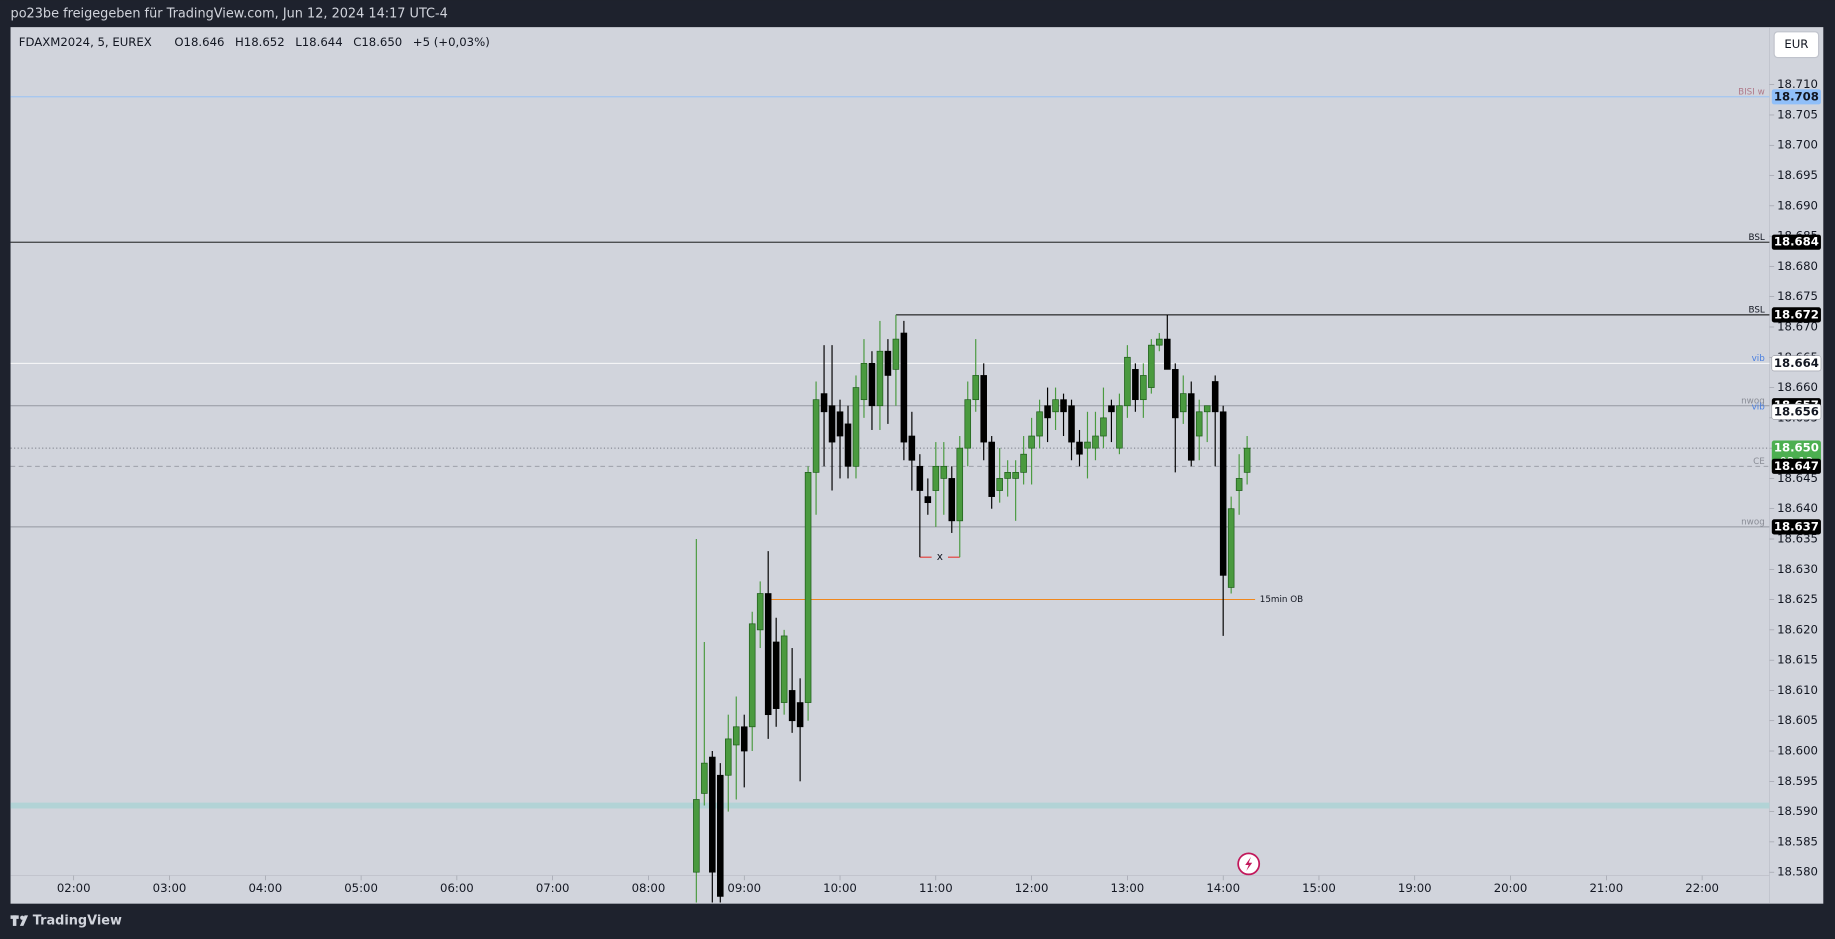 Image resolution: width=1835 pixels, height=939 pixels. I want to click on y-tick-label: 18.605, so click(1797, 720).